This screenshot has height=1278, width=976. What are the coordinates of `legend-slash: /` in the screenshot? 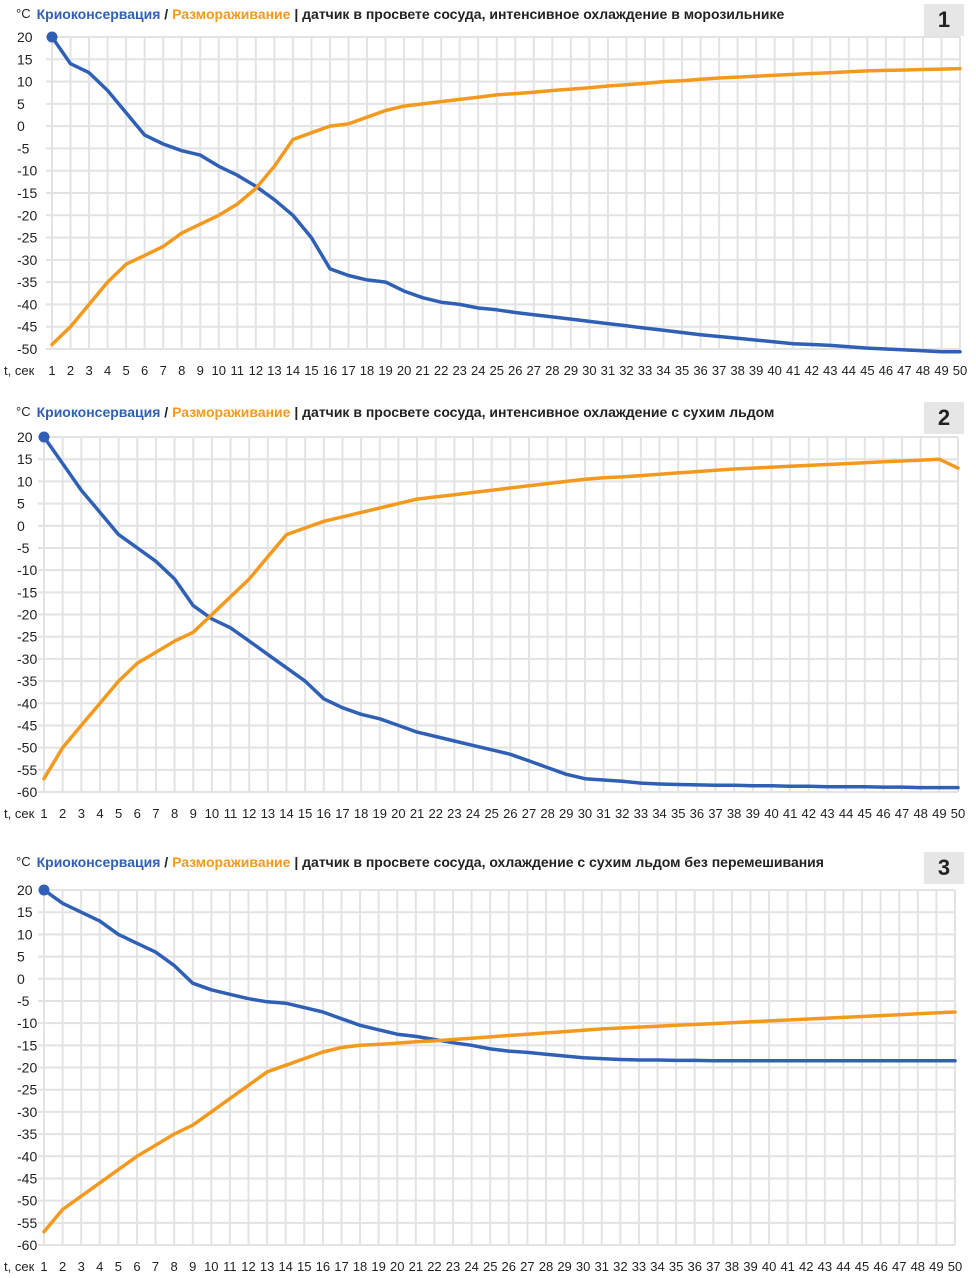 It's located at (166, 412).